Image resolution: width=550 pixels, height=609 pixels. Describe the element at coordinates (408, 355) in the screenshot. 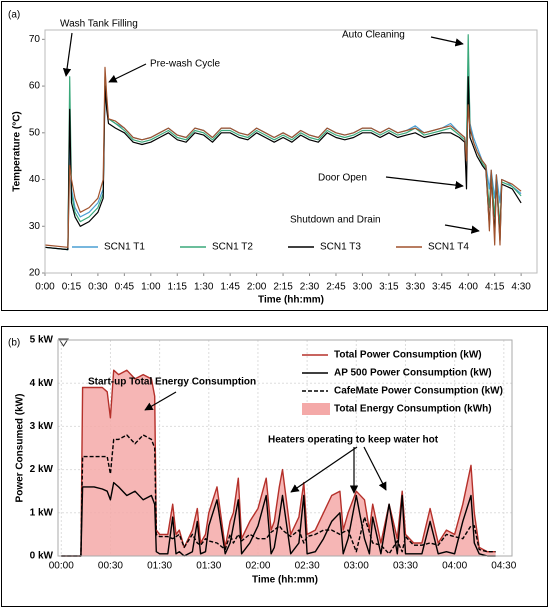

I see `legend-label: Total Power Consumption (kW)` at that location.